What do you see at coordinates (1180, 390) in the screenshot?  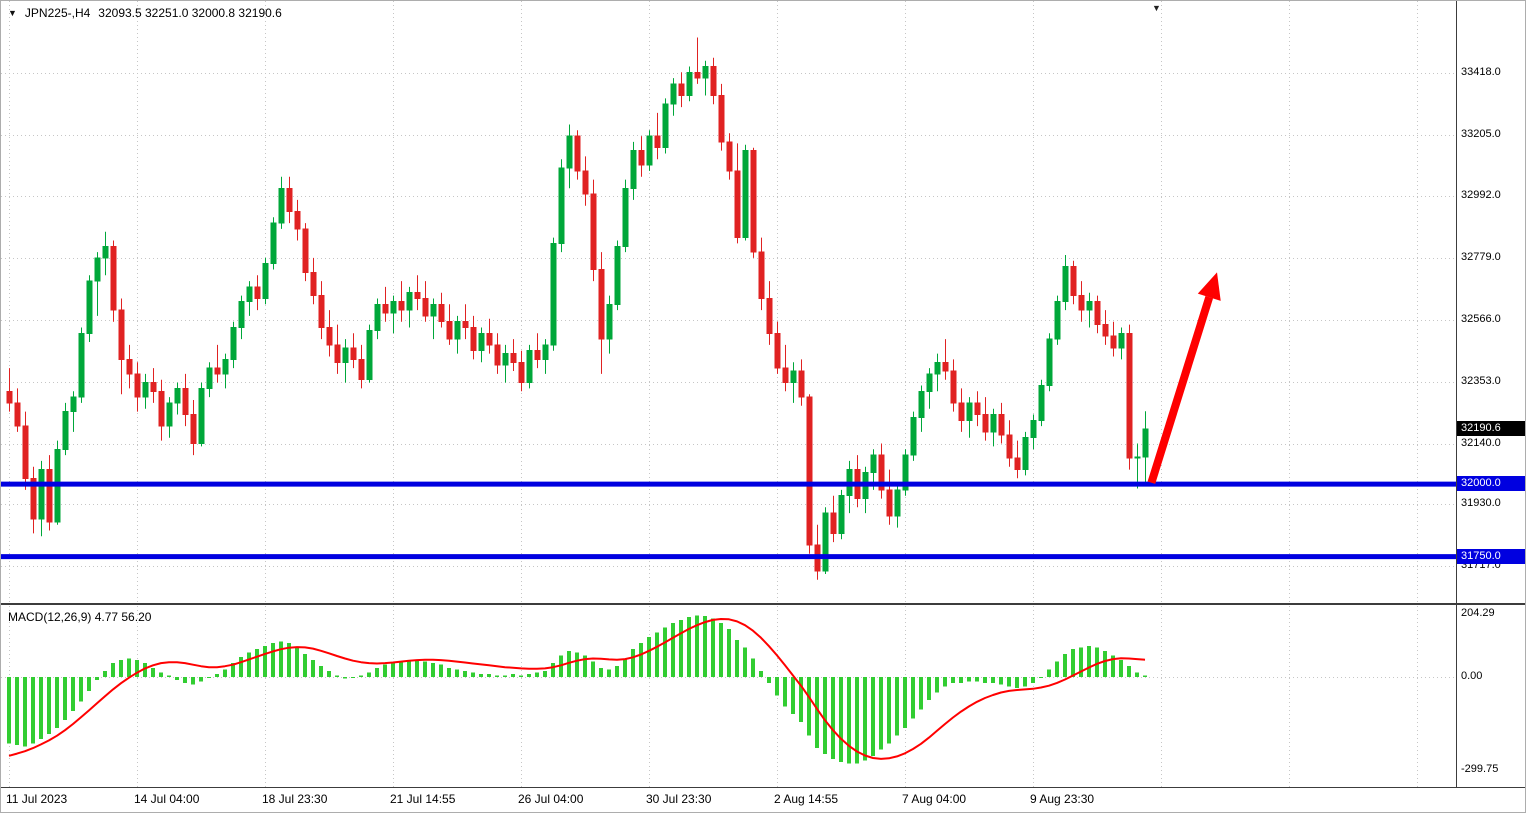 I see `trend-arrow-shaft` at bounding box center [1180, 390].